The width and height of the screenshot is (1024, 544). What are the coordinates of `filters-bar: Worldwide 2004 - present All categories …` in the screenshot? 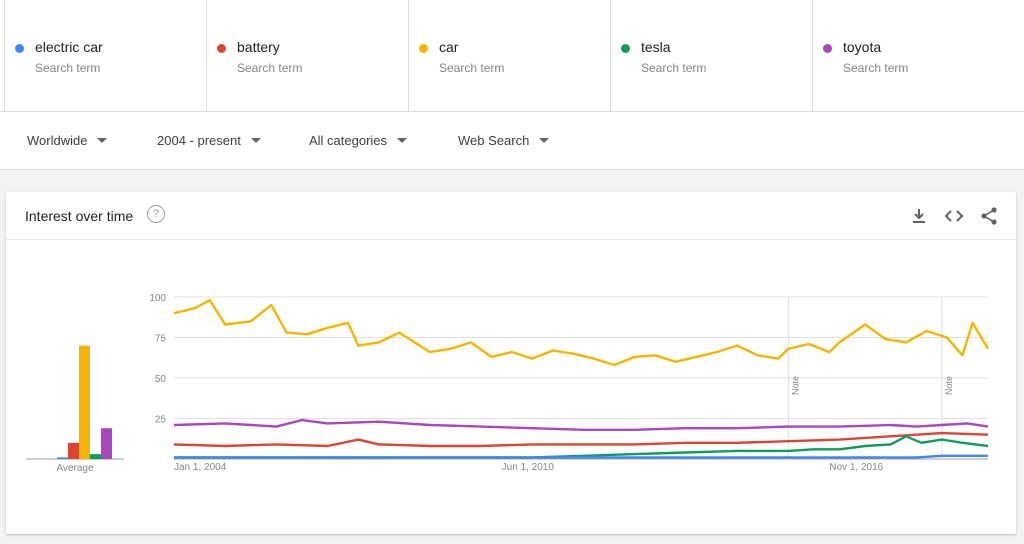 It's located at (512, 141).